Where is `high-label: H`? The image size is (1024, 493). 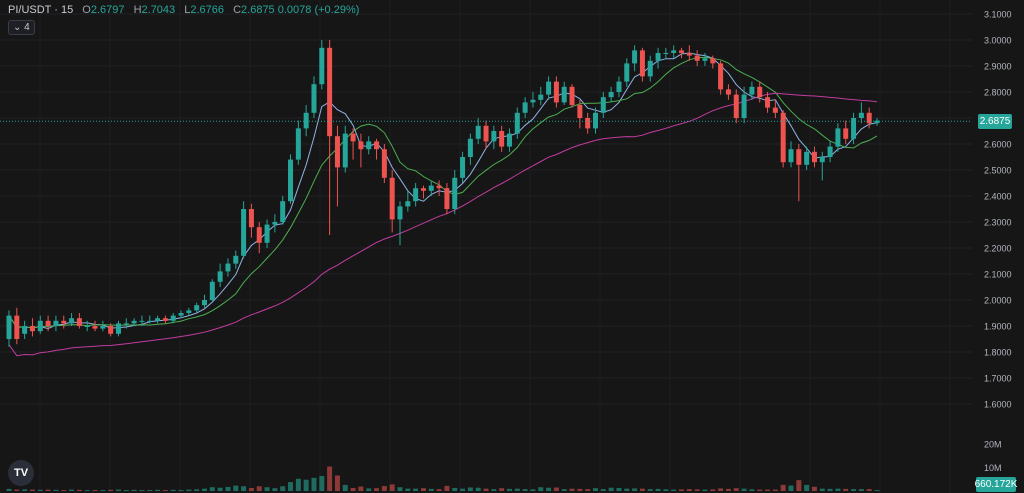
high-label: H is located at coordinates (137, 10).